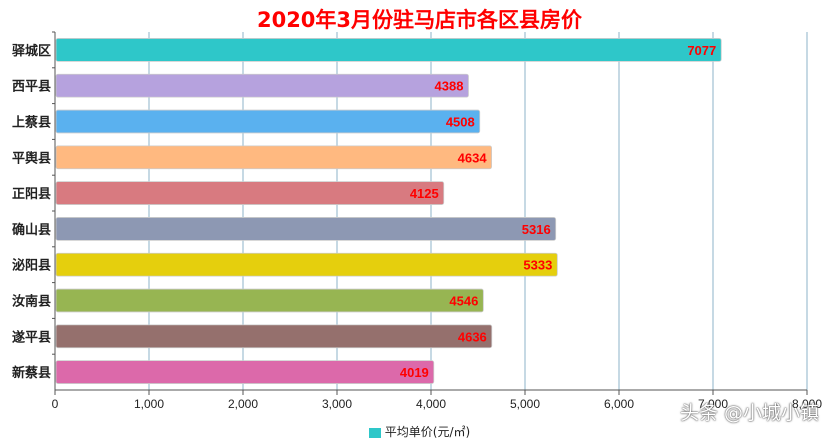 This screenshot has height=441, width=839. I want to click on x-tick-label: 3,000, so click(337, 404).